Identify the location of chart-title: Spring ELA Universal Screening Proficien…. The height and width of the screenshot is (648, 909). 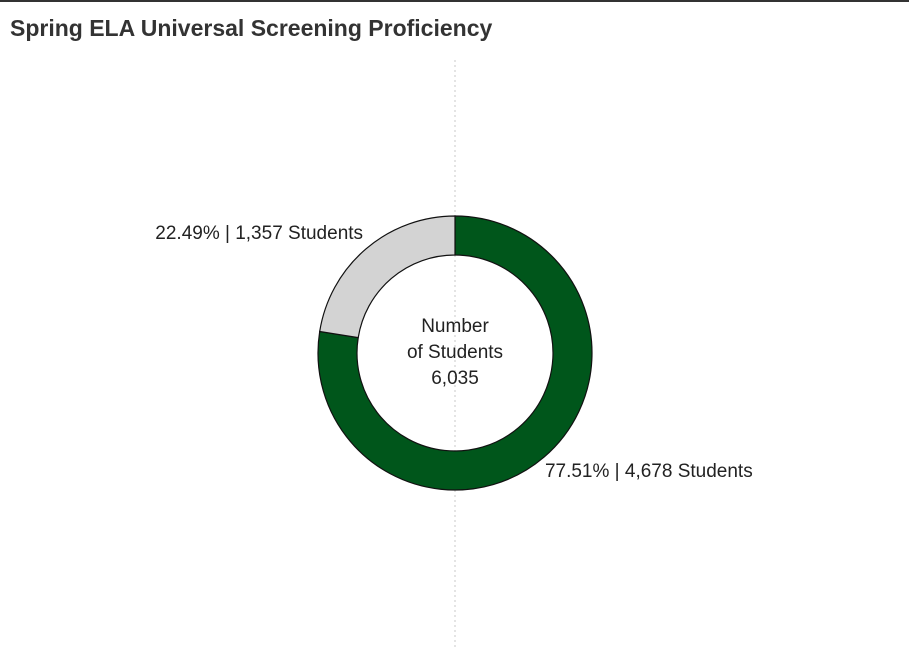
(251, 28).